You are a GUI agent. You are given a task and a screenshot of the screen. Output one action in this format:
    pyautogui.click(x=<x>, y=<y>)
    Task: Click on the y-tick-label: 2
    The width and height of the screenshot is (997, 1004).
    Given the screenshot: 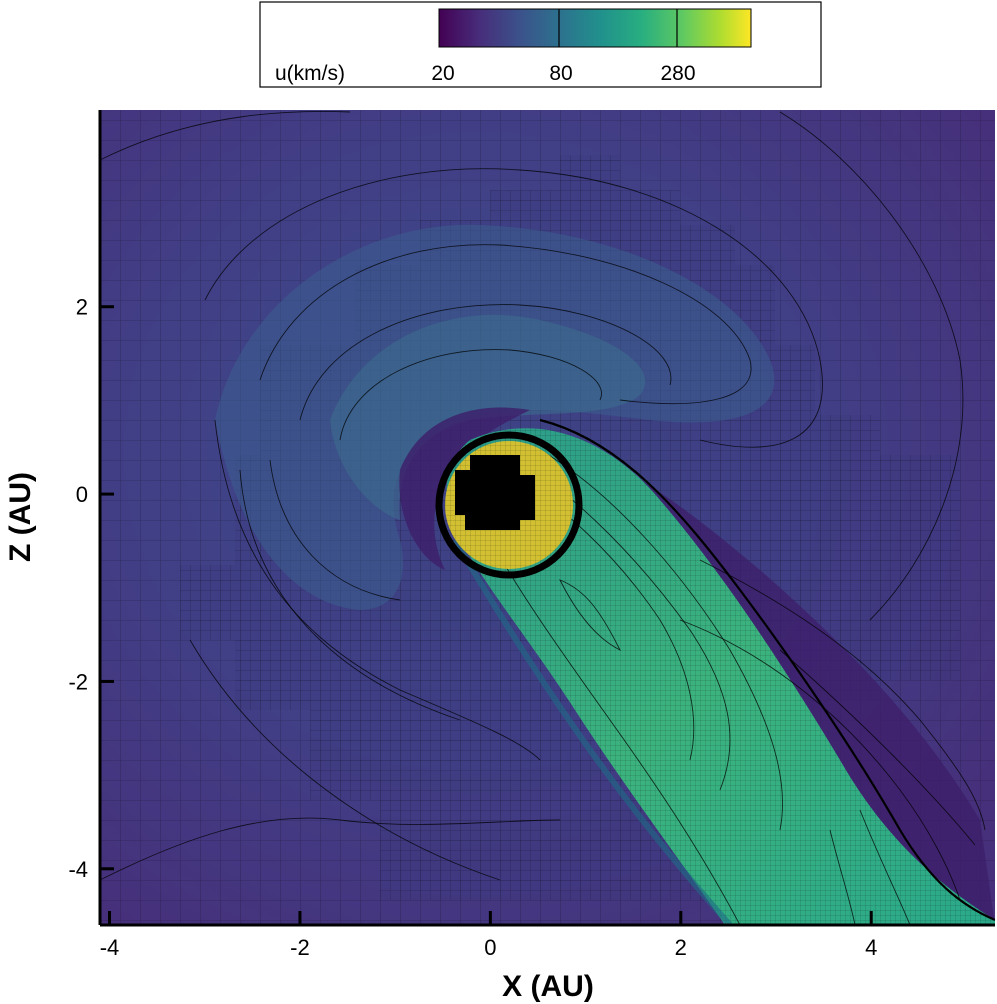 What is the action you would take?
    pyautogui.click(x=82, y=307)
    